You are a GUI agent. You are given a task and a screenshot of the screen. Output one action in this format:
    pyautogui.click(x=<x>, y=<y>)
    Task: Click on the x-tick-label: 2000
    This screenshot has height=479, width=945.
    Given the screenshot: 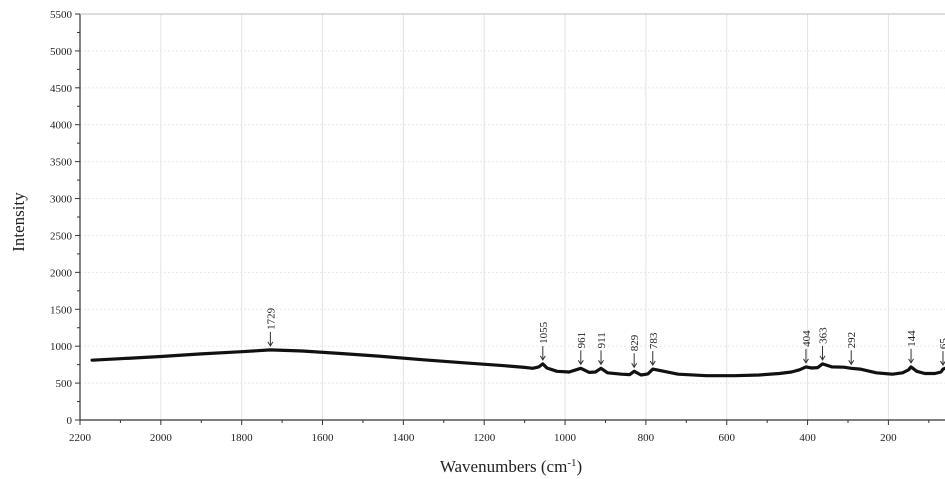 What is the action you would take?
    pyautogui.click(x=161, y=438)
    